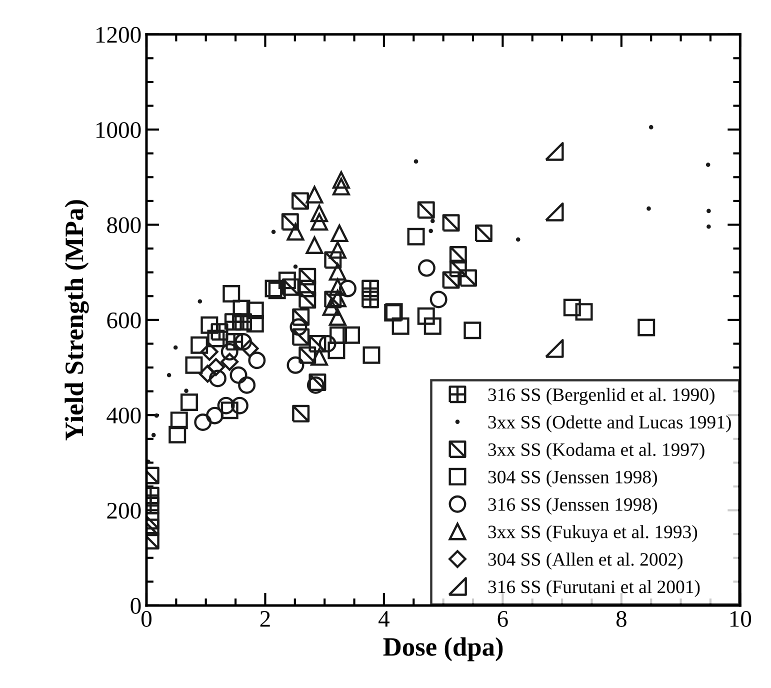  I want to click on legend-label: 316 SS (Bergenlid et al. 1990), so click(601, 396).